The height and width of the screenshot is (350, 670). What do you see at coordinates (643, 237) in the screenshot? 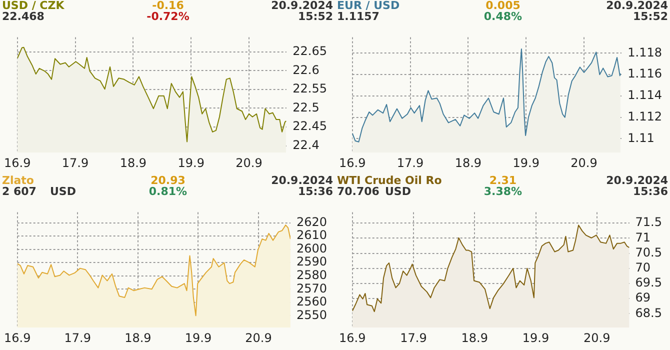
I see `y-tick-label: 71` at bounding box center [643, 237].